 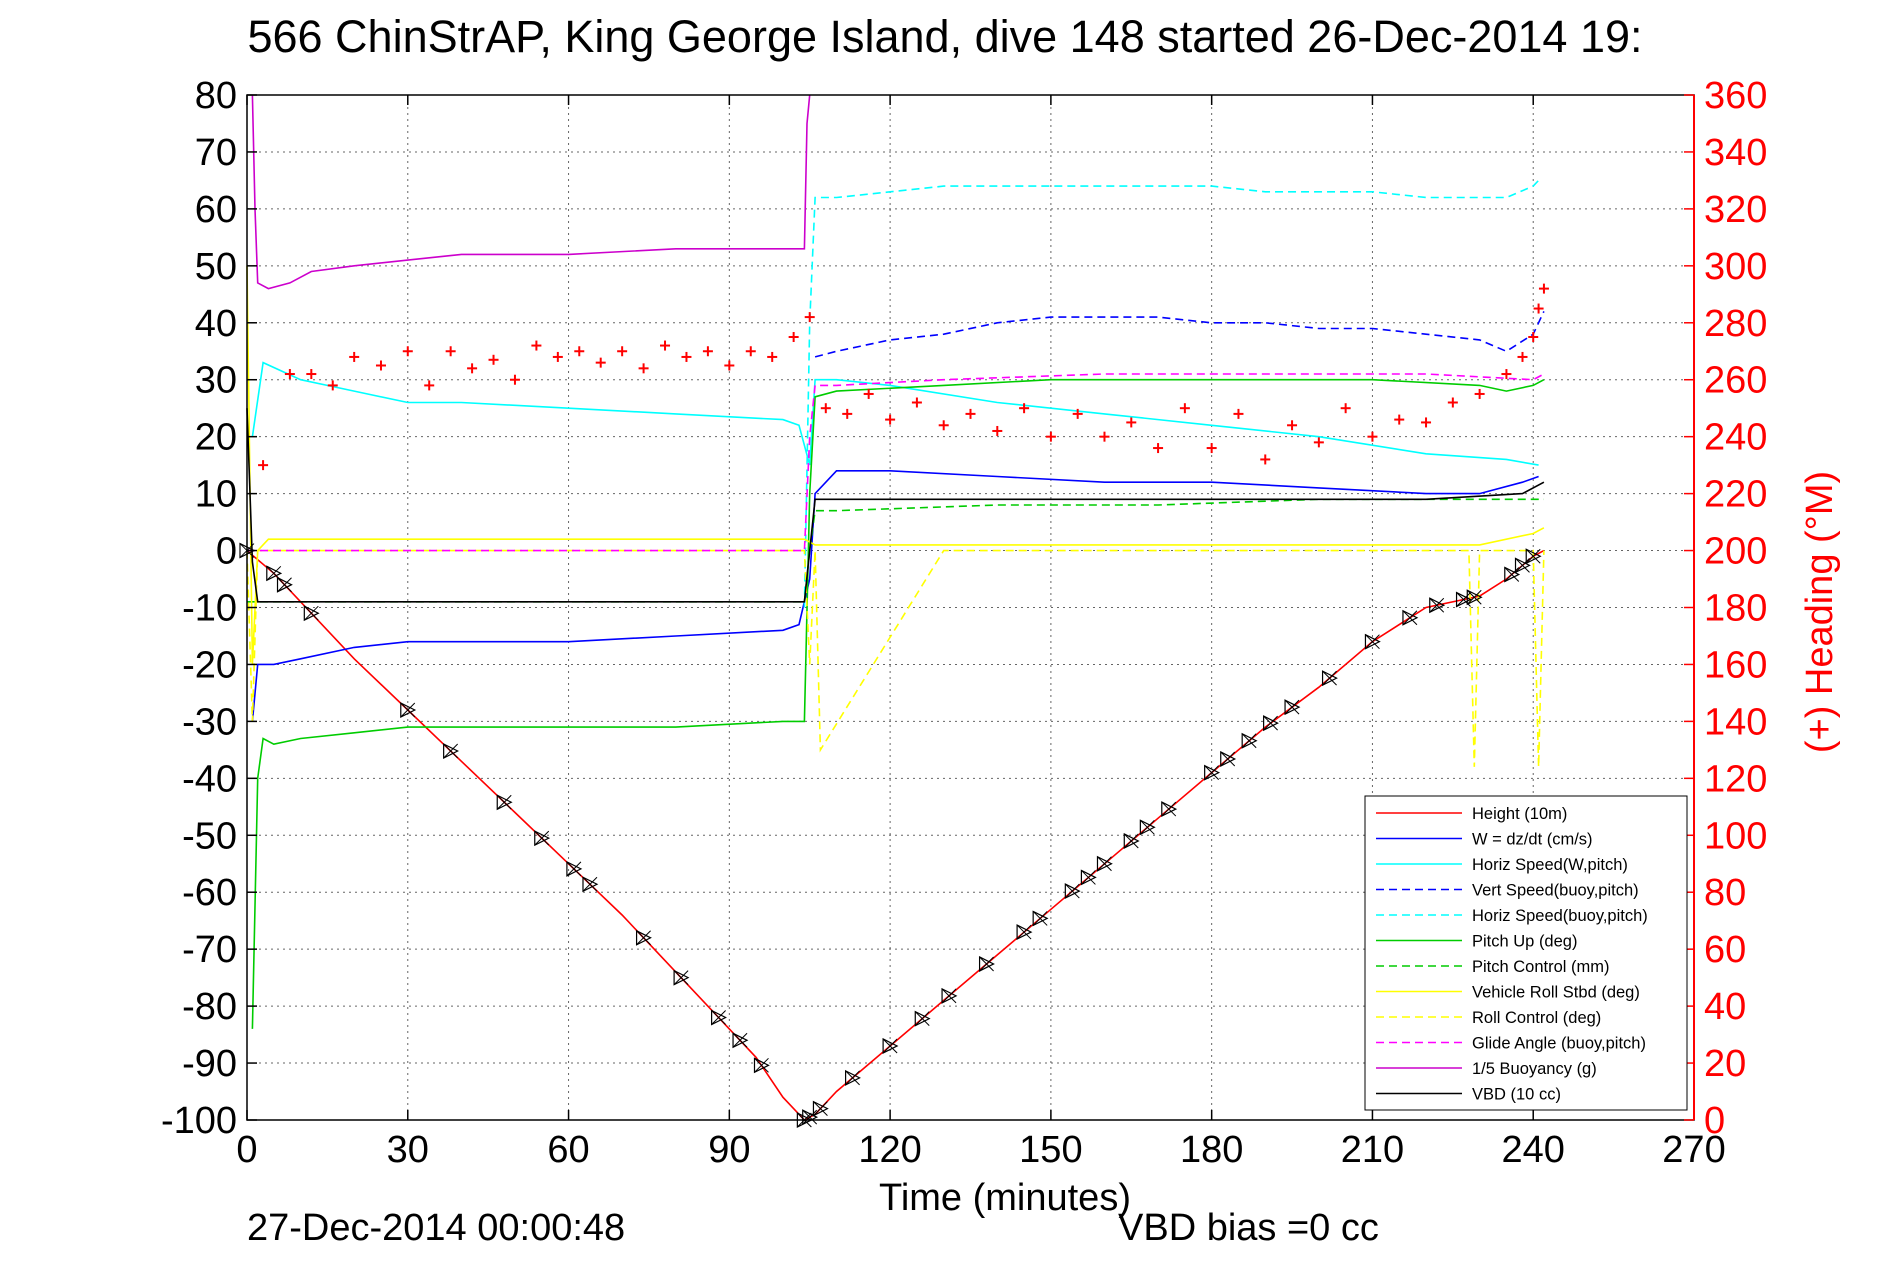 What do you see at coordinates (1735, 609) in the screenshot?
I see `y-tick-label-right: 180` at bounding box center [1735, 609].